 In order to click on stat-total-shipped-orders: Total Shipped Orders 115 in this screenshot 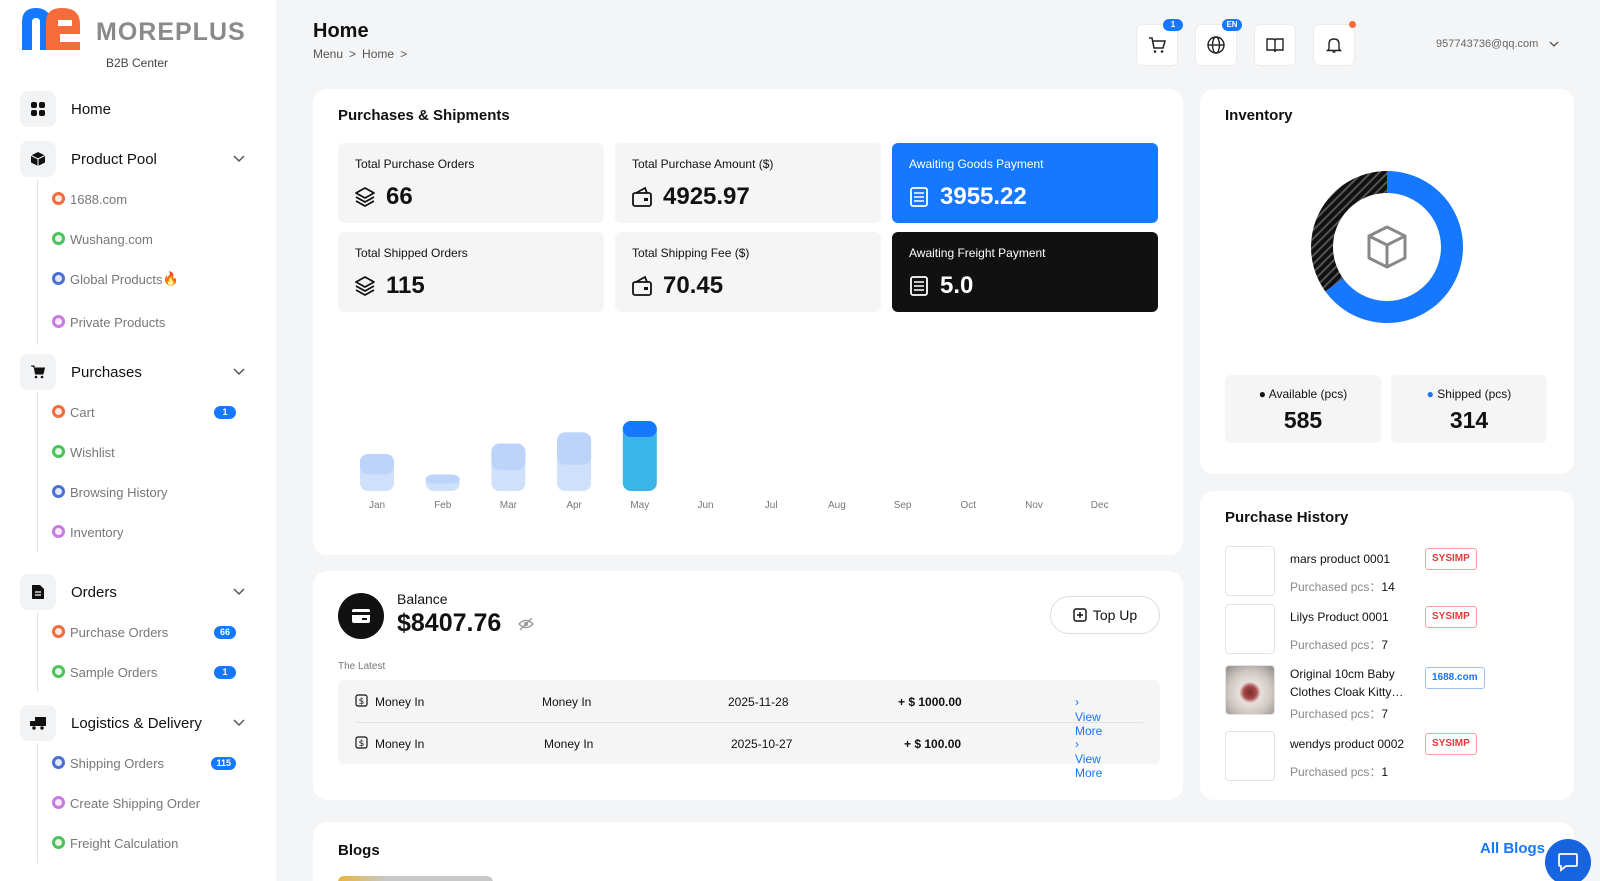, I will do `click(471, 272)`.